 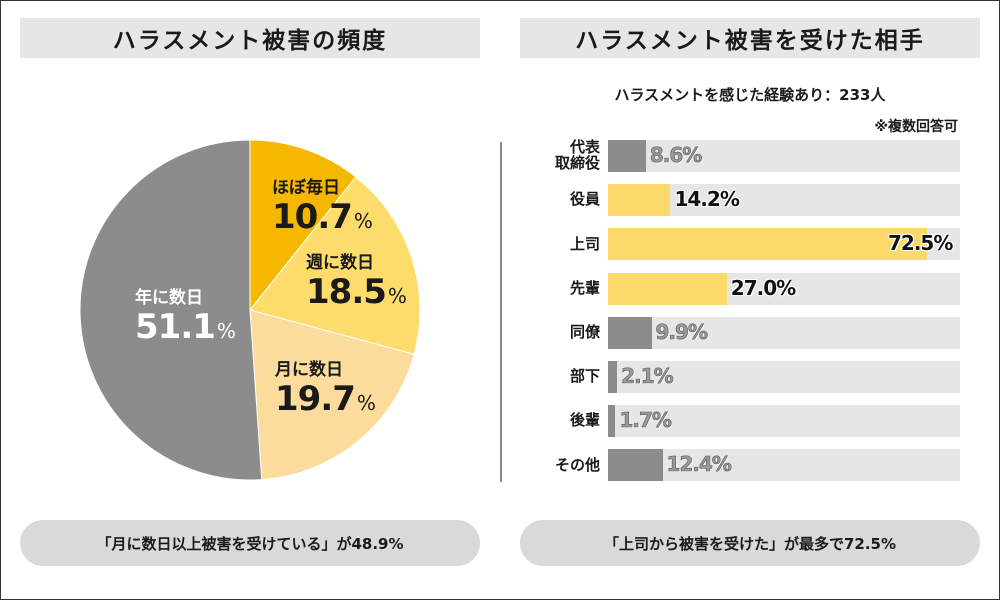 I want to click on bar-category-label: 上司, so click(x=584, y=243).